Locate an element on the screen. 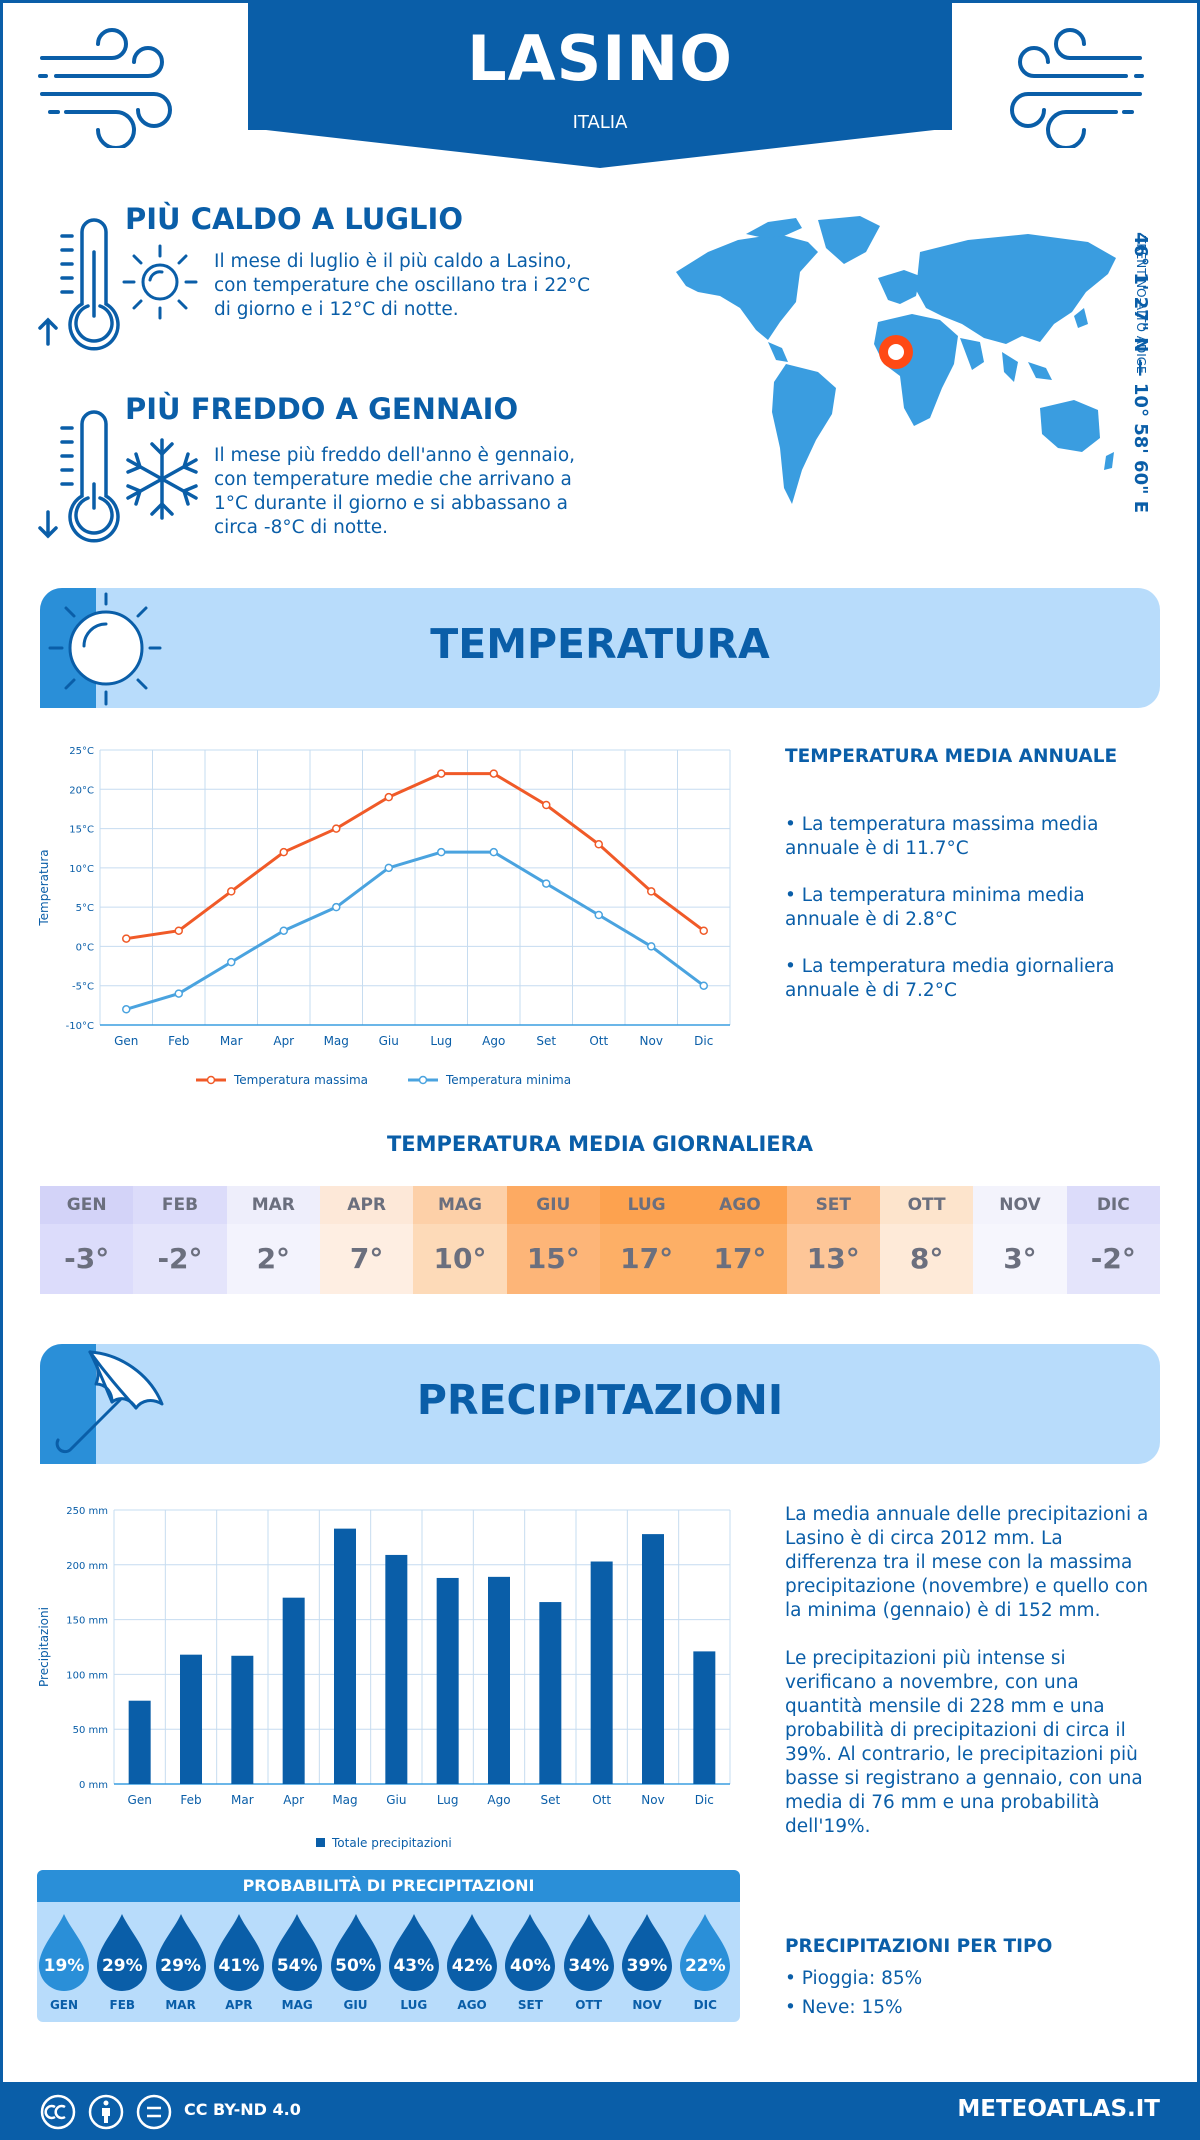 Image resolution: width=1200 pixels, height=2140 pixels. probability-drop: 42% AGO is located at coordinates (472, 1964).